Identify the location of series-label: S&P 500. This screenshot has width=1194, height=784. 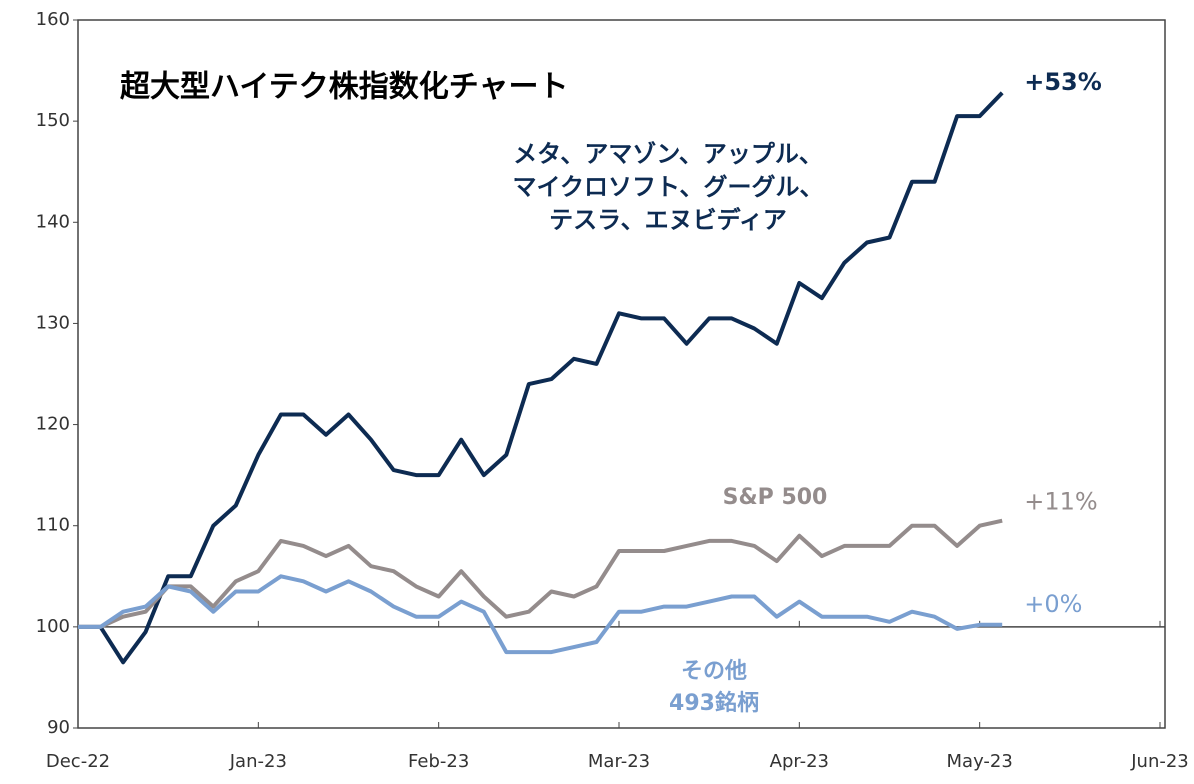
(775, 497).